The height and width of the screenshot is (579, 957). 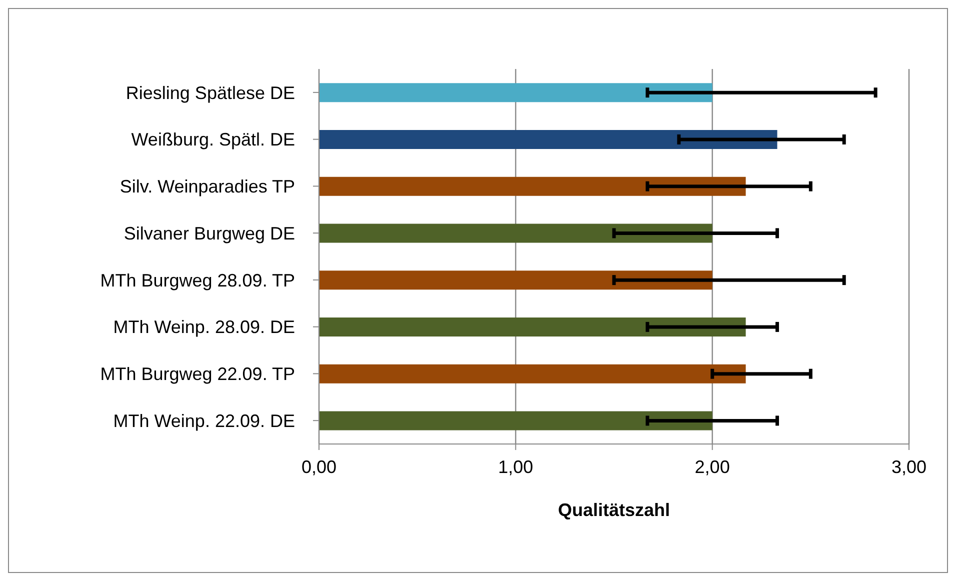 What do you see at coordinates (614, 510) in the screenshot?
I see `x-axis-title: Qualitätszahl` at bounding box center [614, 510].